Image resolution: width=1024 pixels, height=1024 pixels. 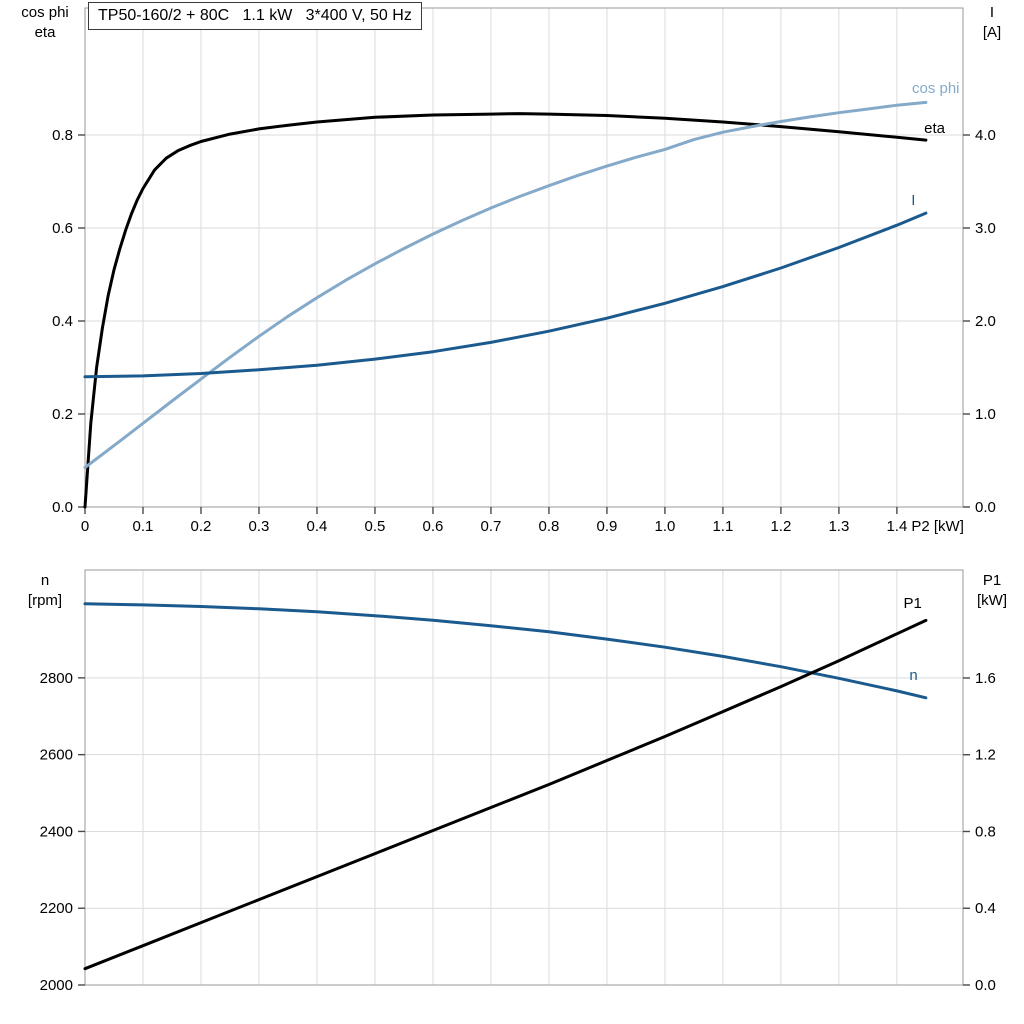 What do you see at coordinates (143, 526) in the screenshot?
I see `x-axis-tick-label: 0.1` at bounding box center [143, 526].